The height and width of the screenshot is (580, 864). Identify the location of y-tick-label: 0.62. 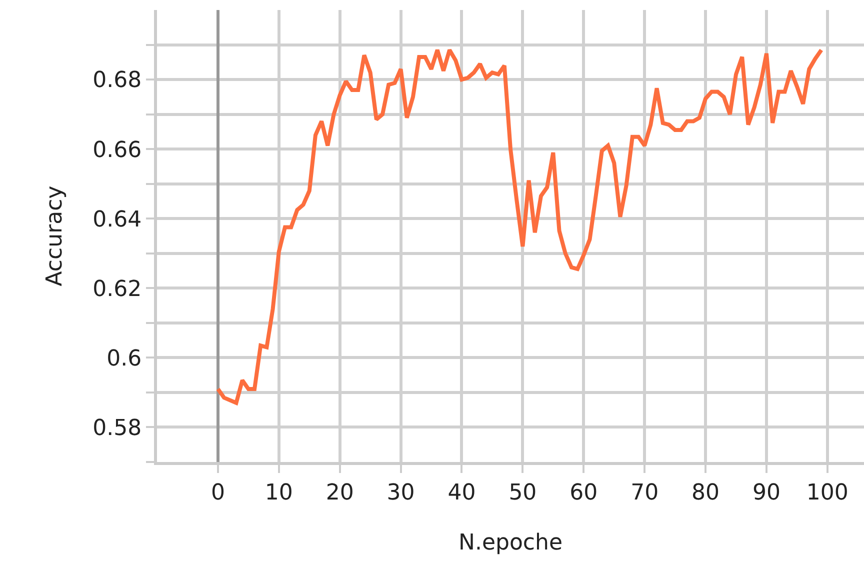
(117, 289).